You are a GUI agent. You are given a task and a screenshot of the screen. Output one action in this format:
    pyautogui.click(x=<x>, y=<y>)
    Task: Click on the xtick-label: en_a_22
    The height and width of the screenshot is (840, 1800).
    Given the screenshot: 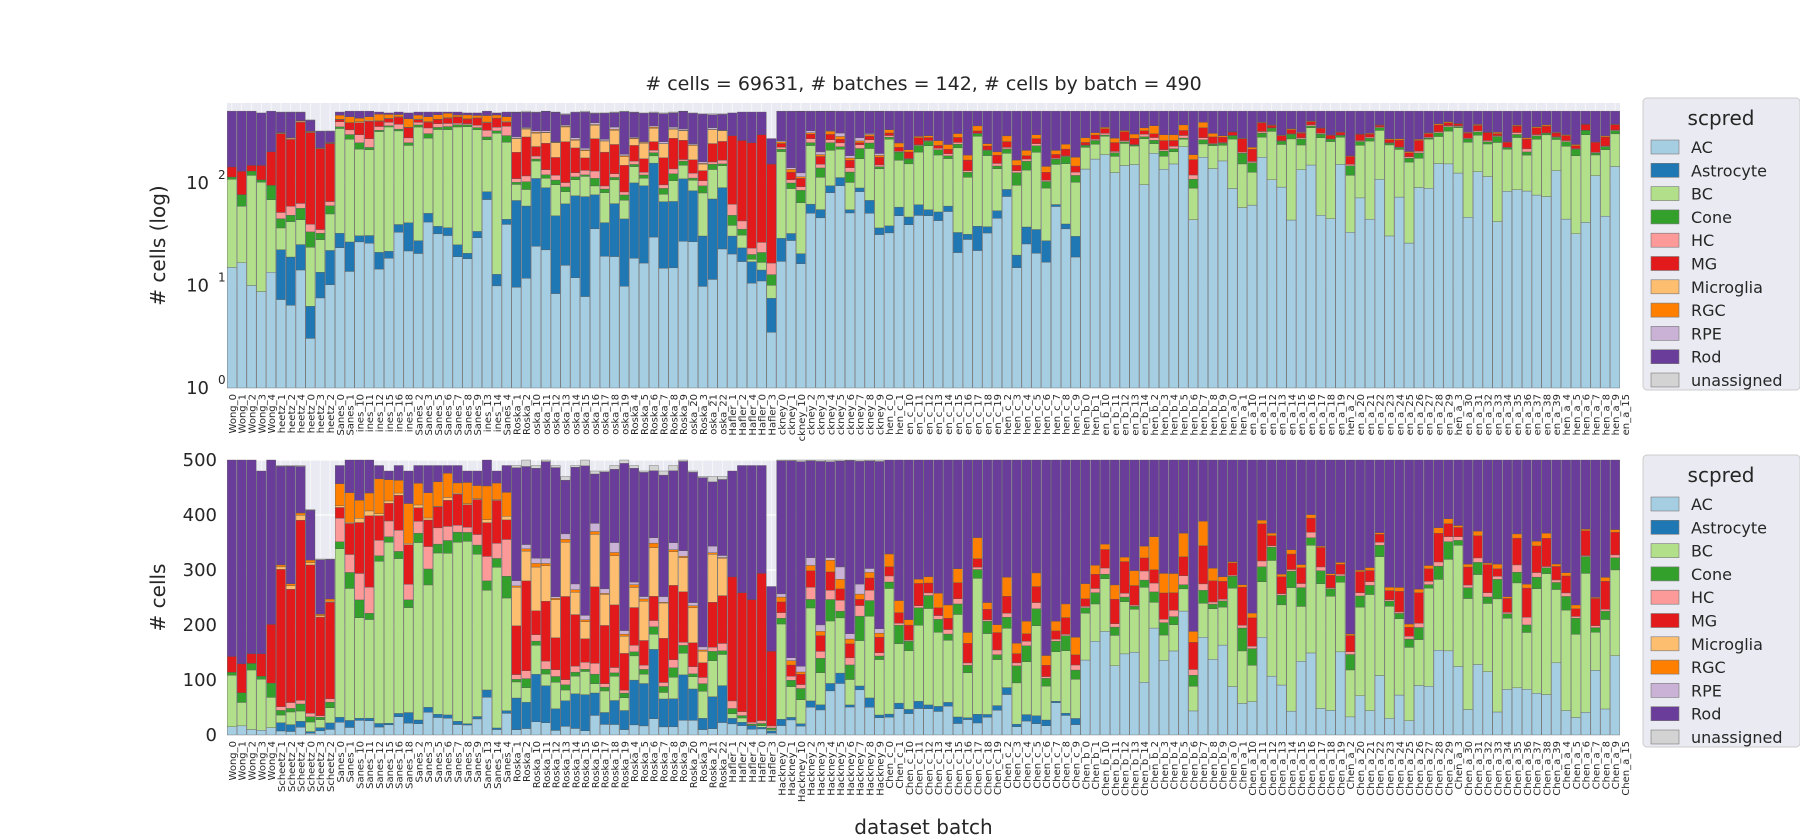 What is the action you would take?
    pyautogui.click(x=1381, y=414)
    